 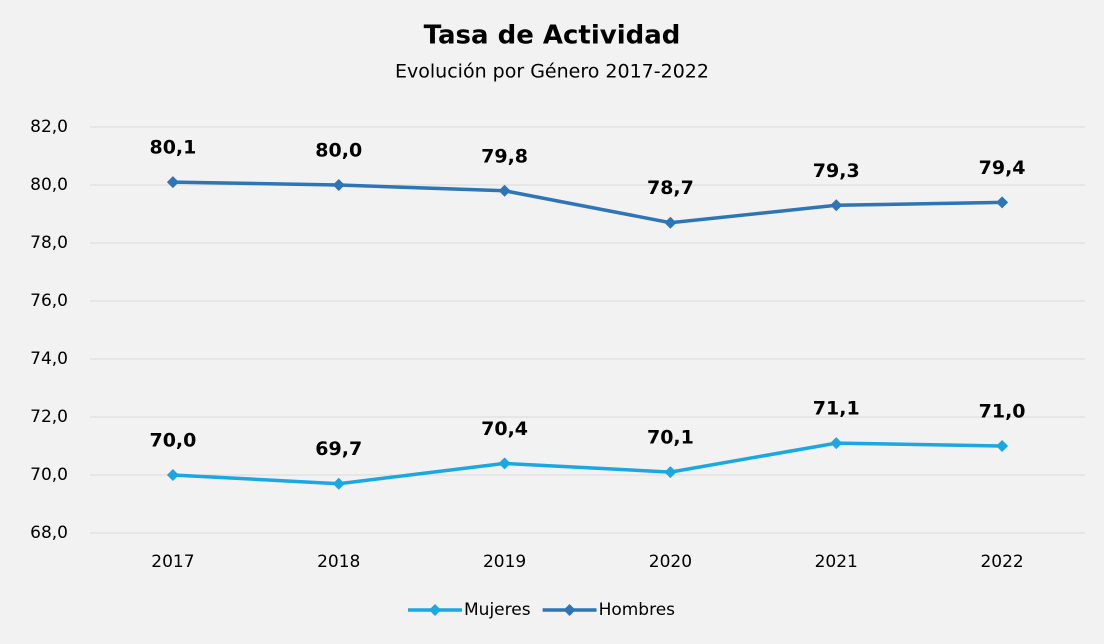 I want to click on y-tick-label: 80,0, so click(x=49, y=185).